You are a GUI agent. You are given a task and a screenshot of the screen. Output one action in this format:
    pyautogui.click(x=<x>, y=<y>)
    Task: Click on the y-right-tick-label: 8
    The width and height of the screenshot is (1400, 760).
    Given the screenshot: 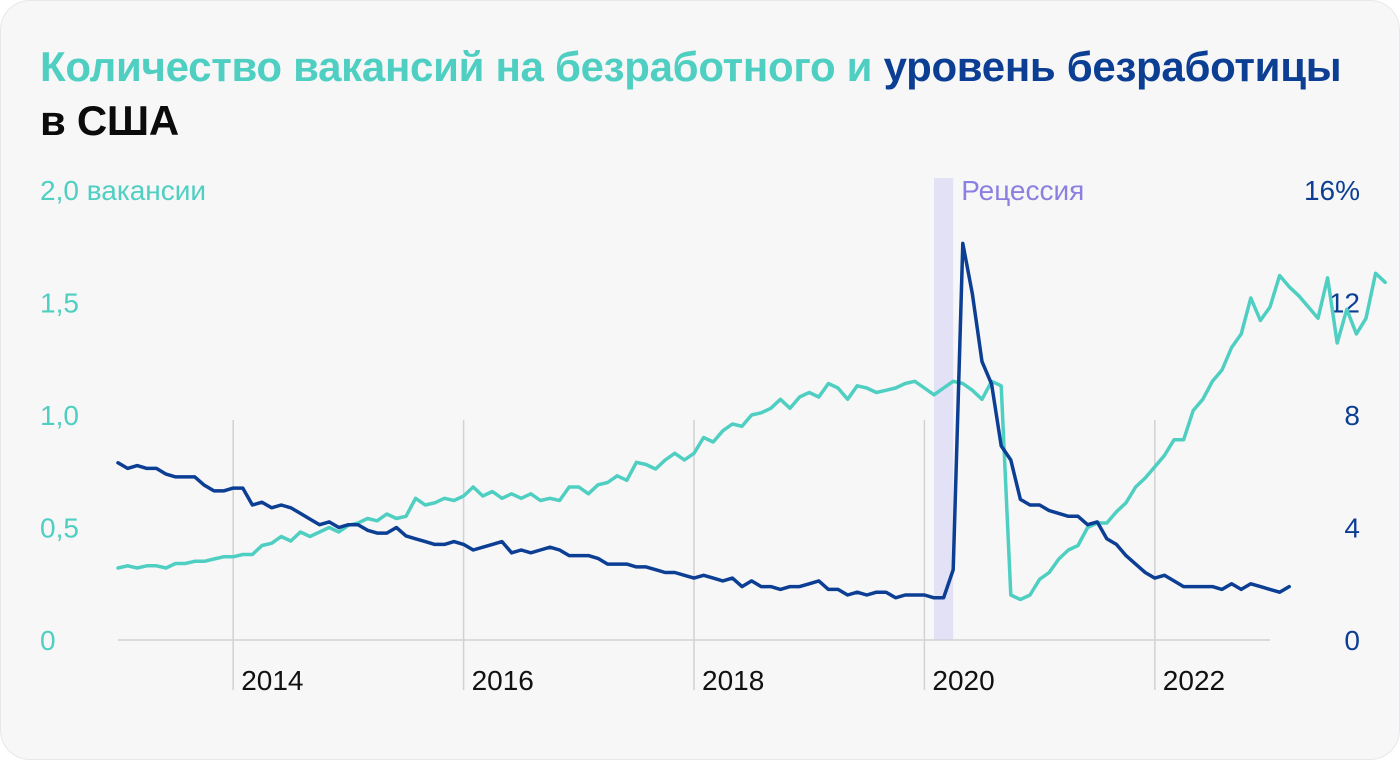 What is the action you would take?
    pyautogui.click(x=1352, y=415)
    